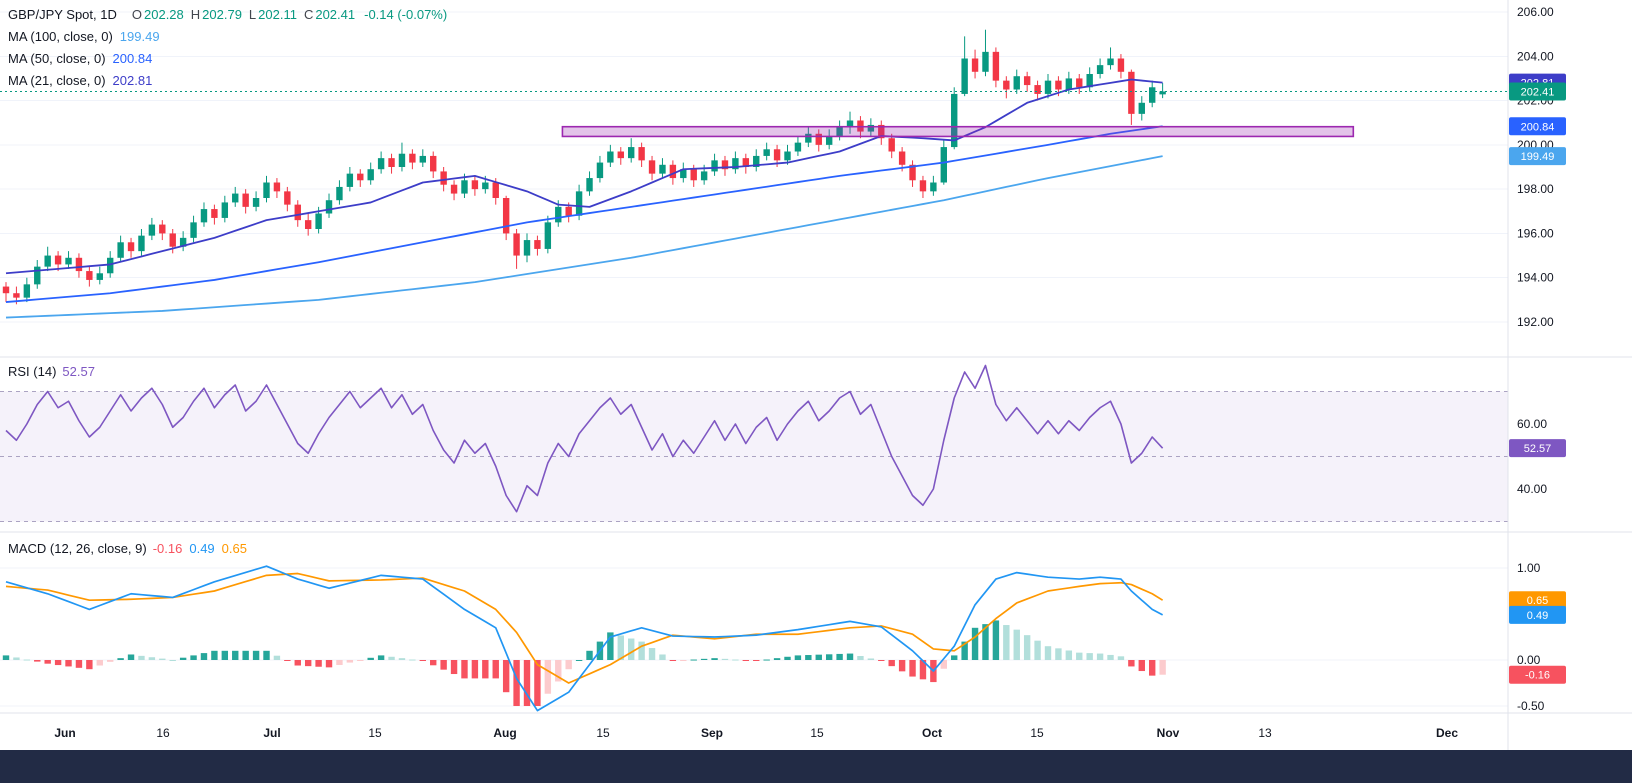 The image size is (1632, 783). I want to click on macd-line, so click(584, 638).